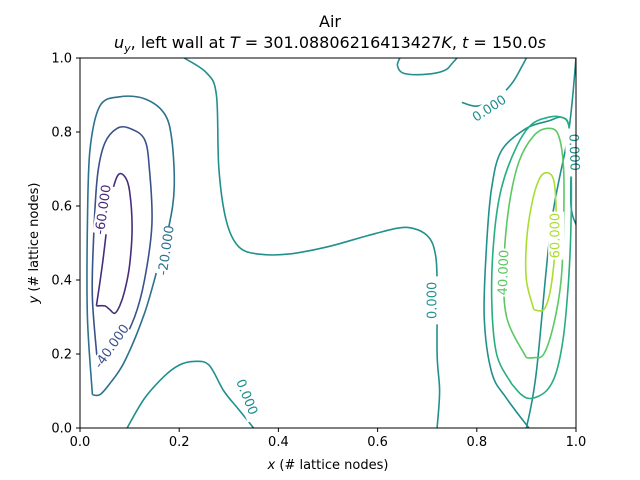 The height and width of the screenshot is (480, 640). Describe the element at coordinates (330, 21) in the screenshot. I see `chart-title-line1: Air` at that location.